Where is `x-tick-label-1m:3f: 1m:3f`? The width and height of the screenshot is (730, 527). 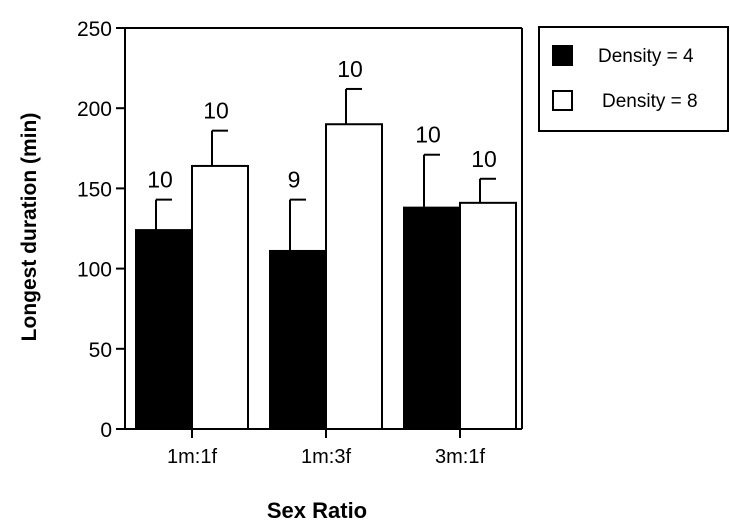
x-tick-label-1m:3f: 1m:3f is located at coordinates (326, 457).